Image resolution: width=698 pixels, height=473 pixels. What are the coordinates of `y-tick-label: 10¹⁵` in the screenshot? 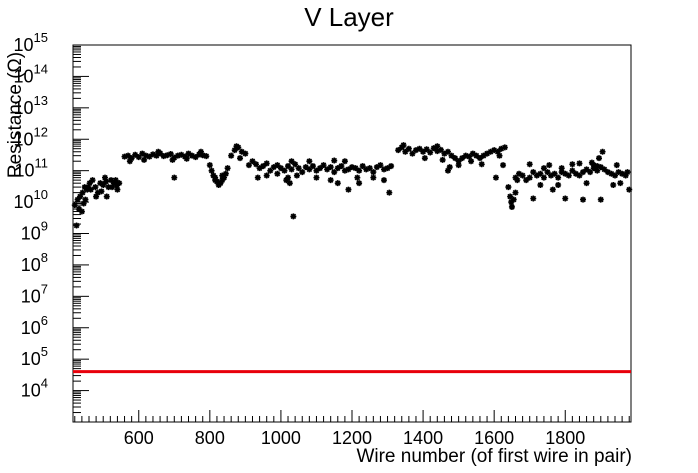 It's located at (31, 42).